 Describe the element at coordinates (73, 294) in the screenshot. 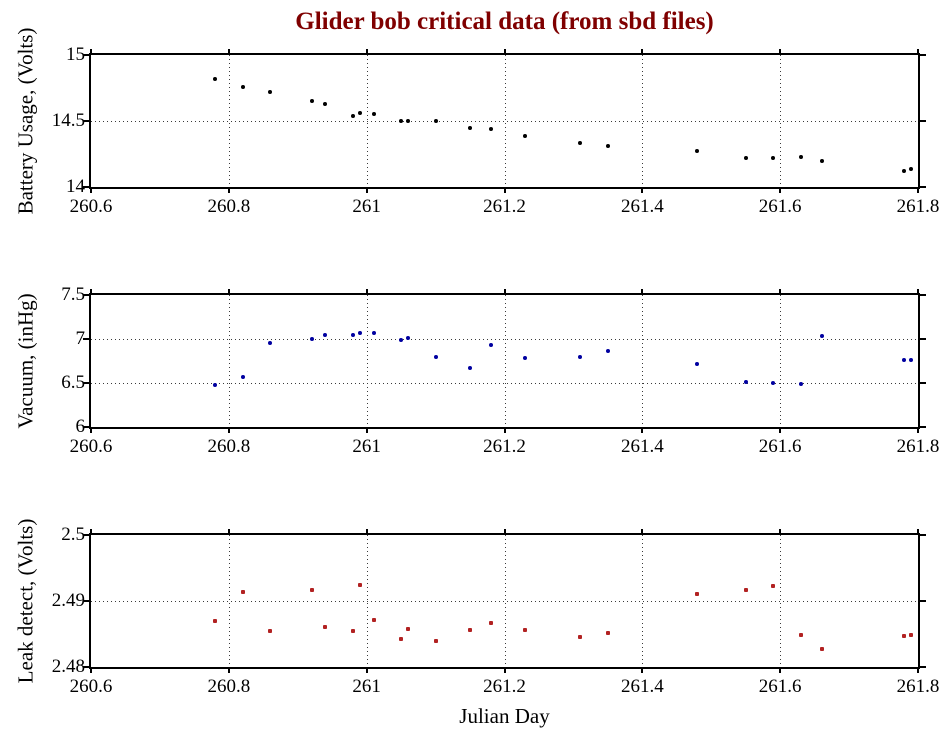

I see `y-tick-label: 7.5` at that location.